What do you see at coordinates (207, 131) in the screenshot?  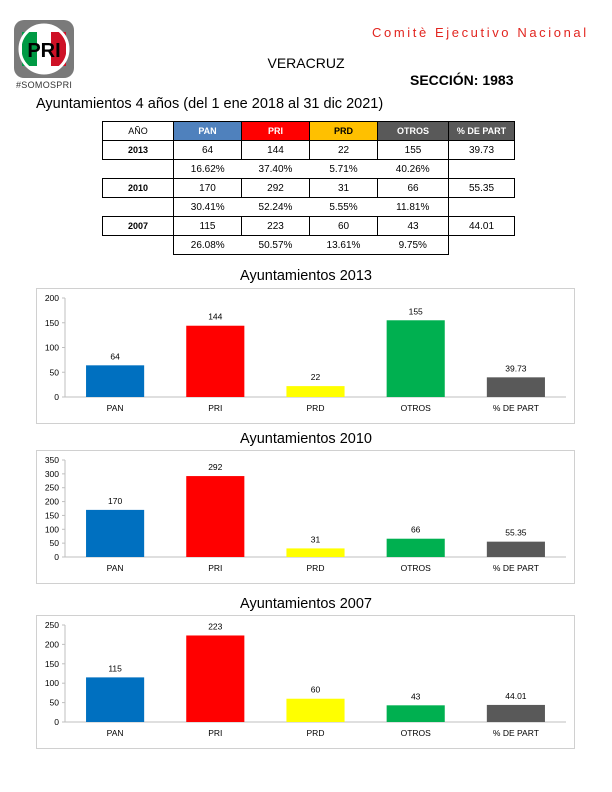 I see `header-pan: PAN` at bounding box center [207, 131].